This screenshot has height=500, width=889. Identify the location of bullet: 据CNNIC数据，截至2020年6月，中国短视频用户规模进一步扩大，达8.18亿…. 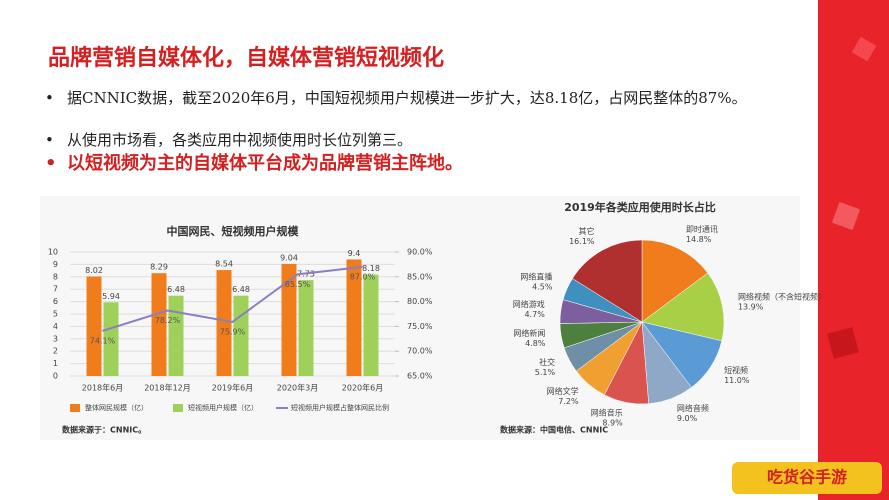
(426, 98).